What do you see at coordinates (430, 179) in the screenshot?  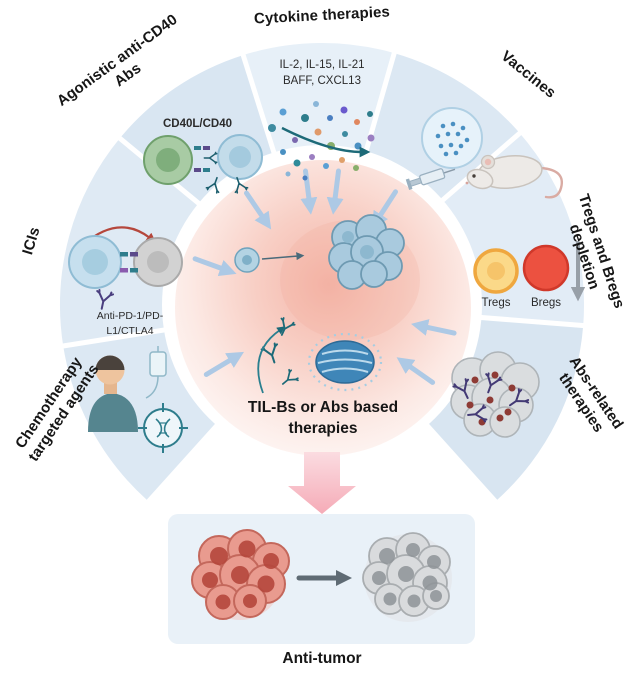 I see `syringe-icon` at bounding box center [430, 179].